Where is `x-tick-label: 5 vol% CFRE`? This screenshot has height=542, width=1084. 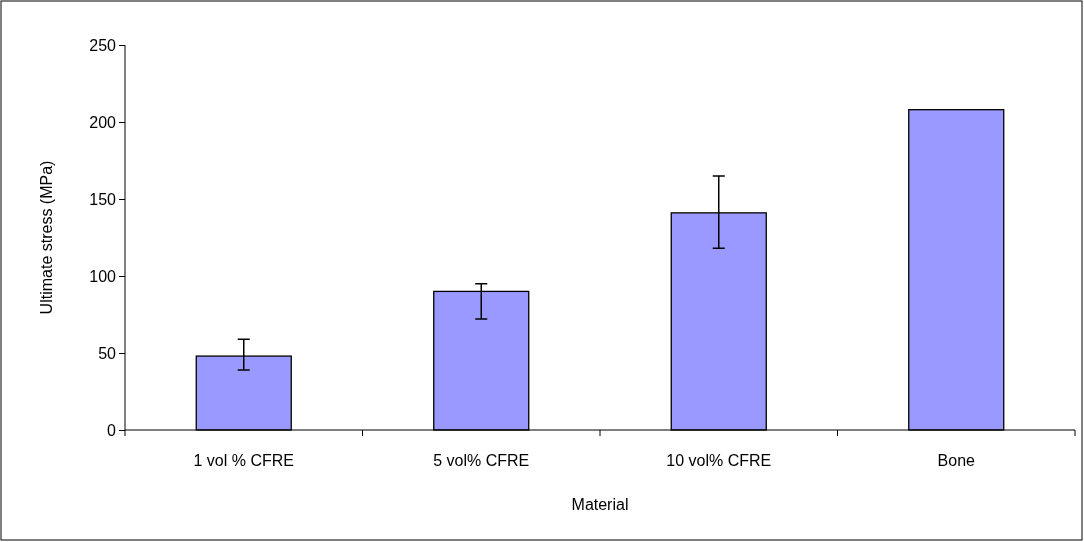 x-tick-label: 5 vol% CFRE is located at coordinates (481, 460).